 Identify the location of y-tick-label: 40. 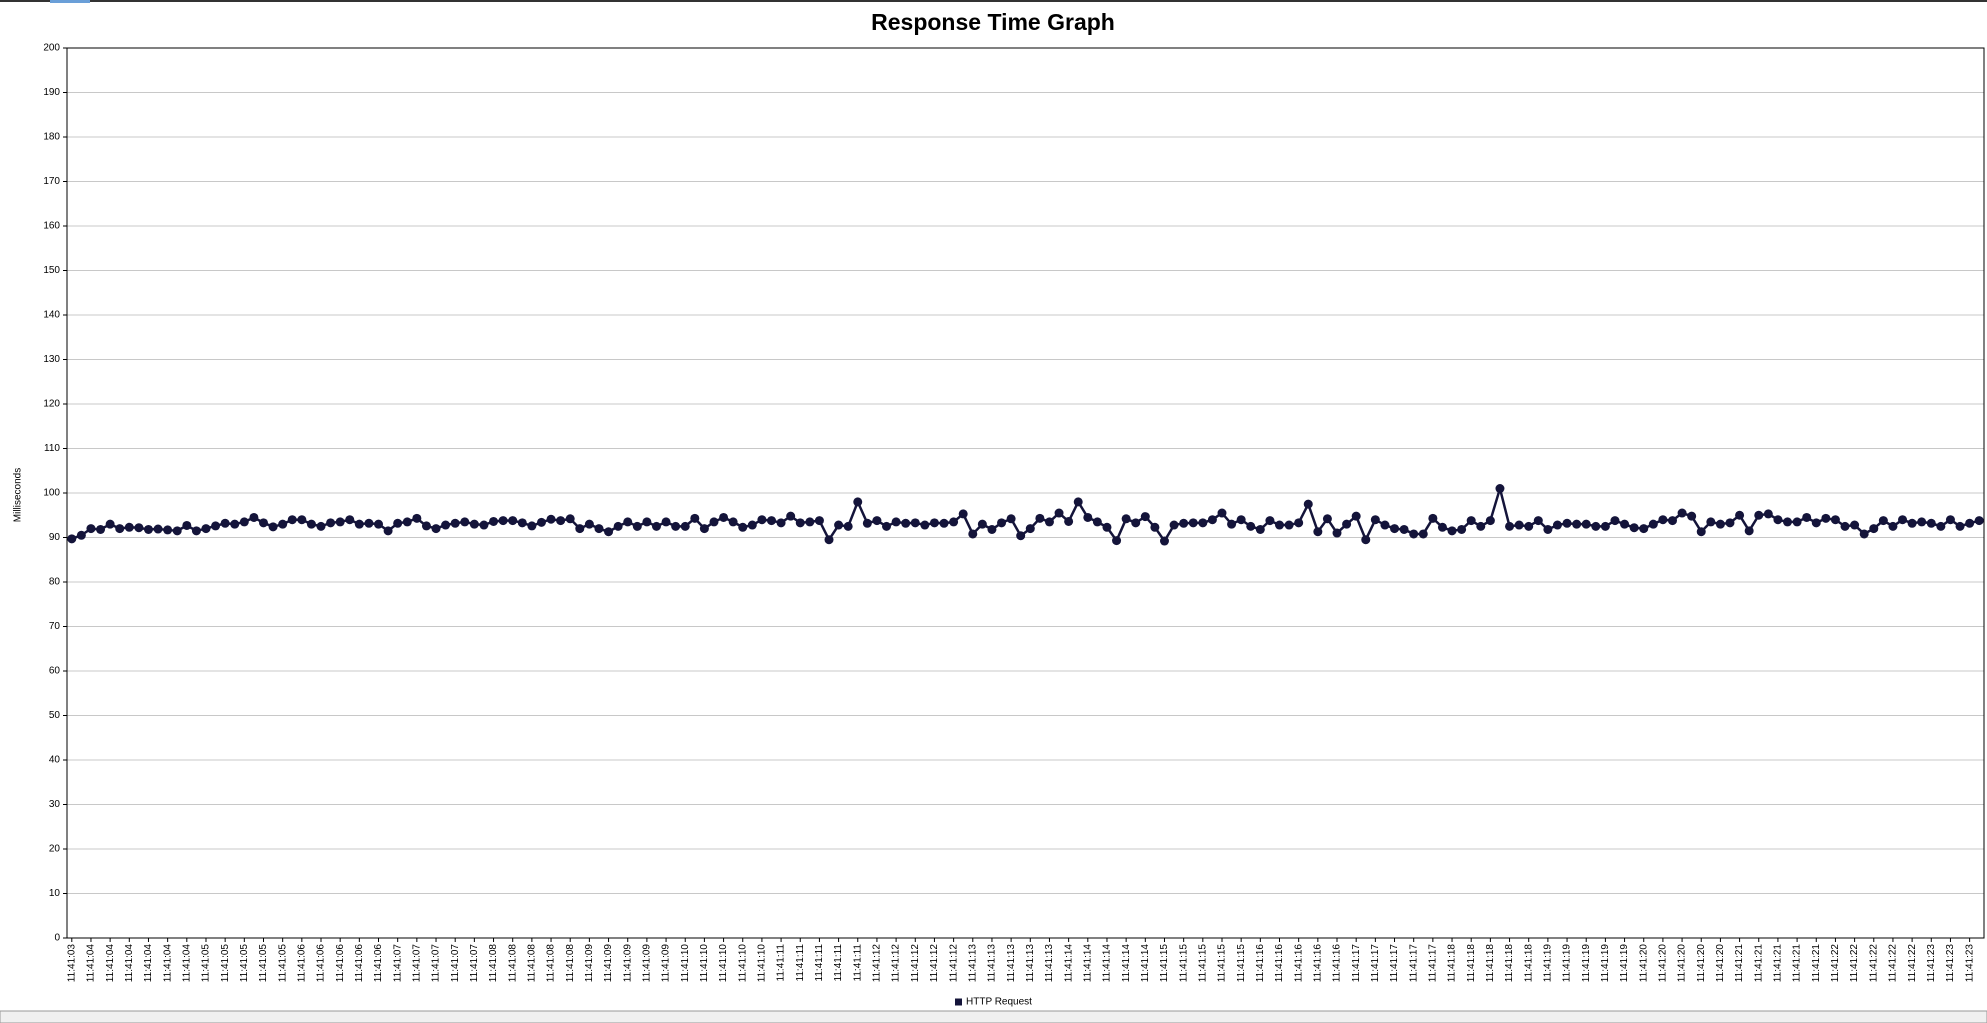
(55, 760).